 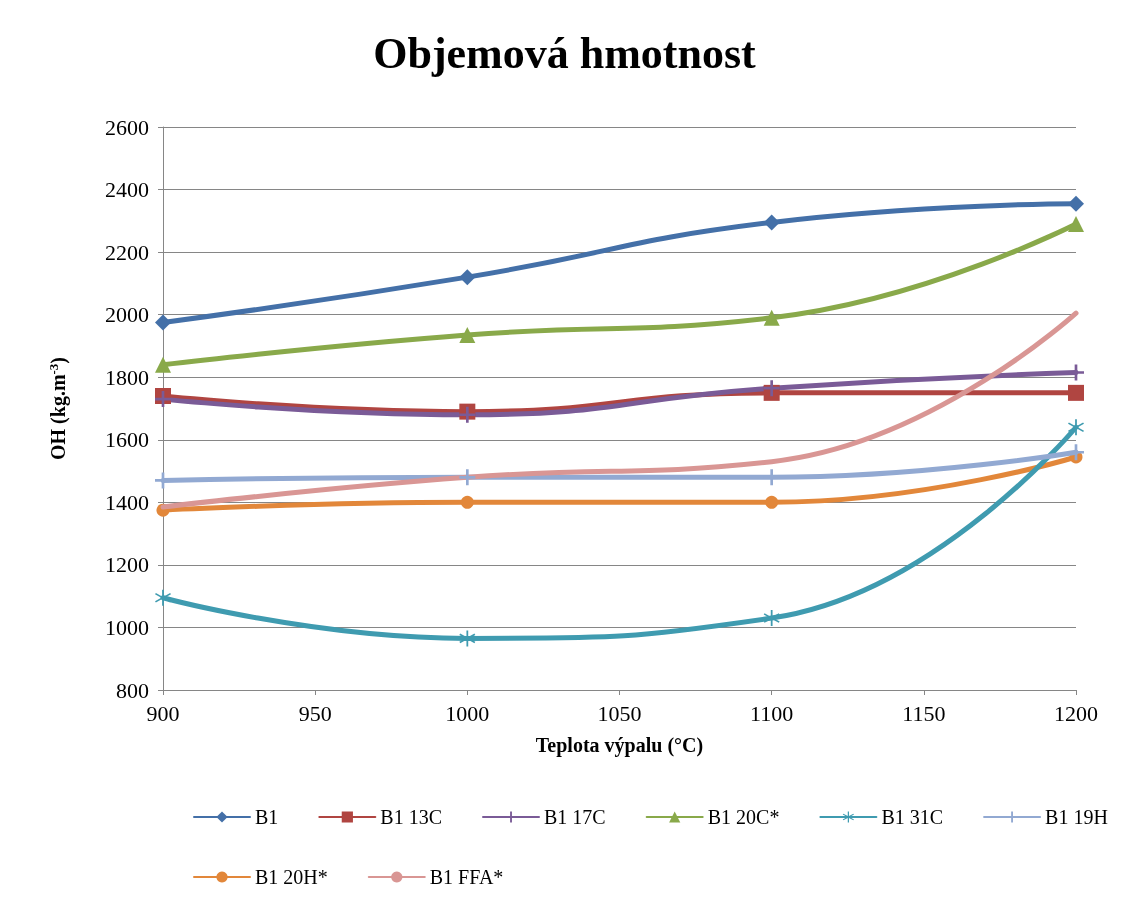 I want to click on legend-label: B1 20C*, so click(x=743, y=817).